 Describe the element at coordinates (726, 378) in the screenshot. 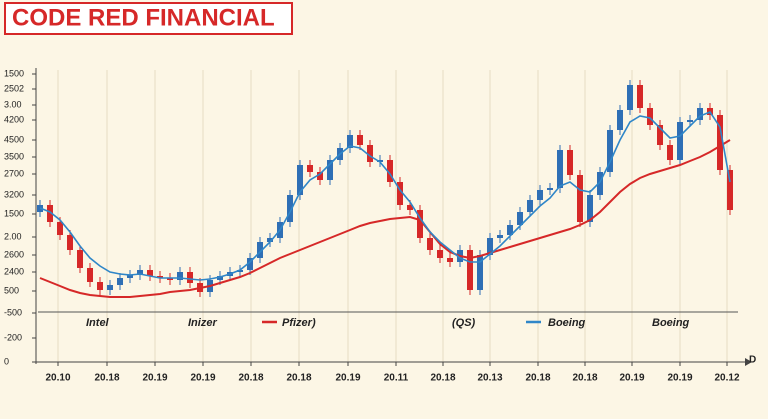

I see `x-tick-label: 20.12` at that location.